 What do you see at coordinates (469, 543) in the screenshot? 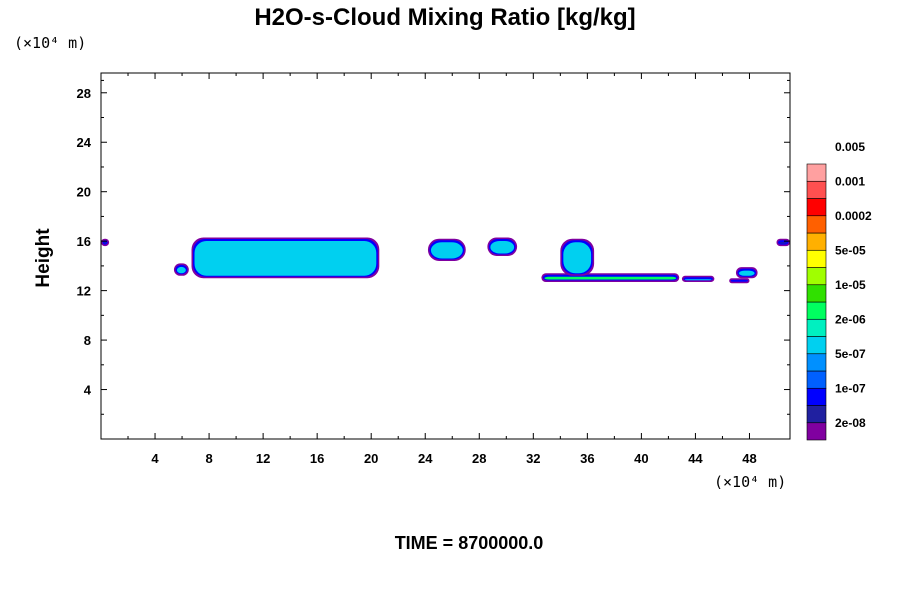
I see `time-label: TIME = 8700000.0` at bounding box center [469, 543].